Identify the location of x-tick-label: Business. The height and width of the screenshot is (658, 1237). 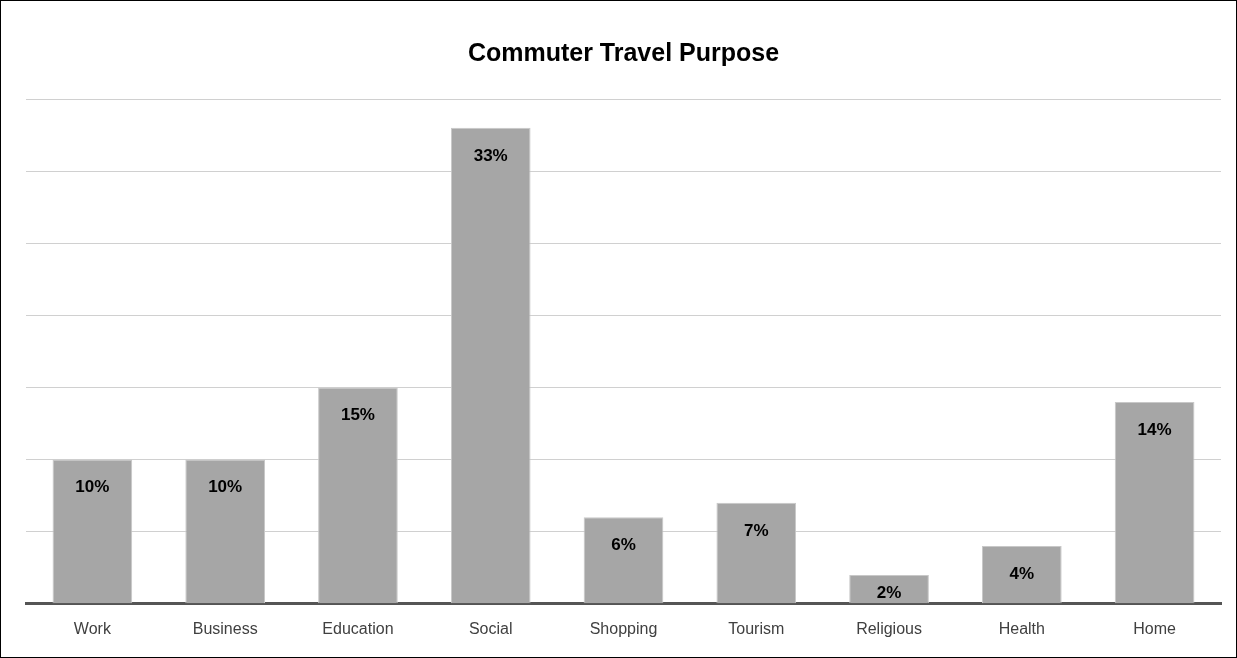
(225, 628).